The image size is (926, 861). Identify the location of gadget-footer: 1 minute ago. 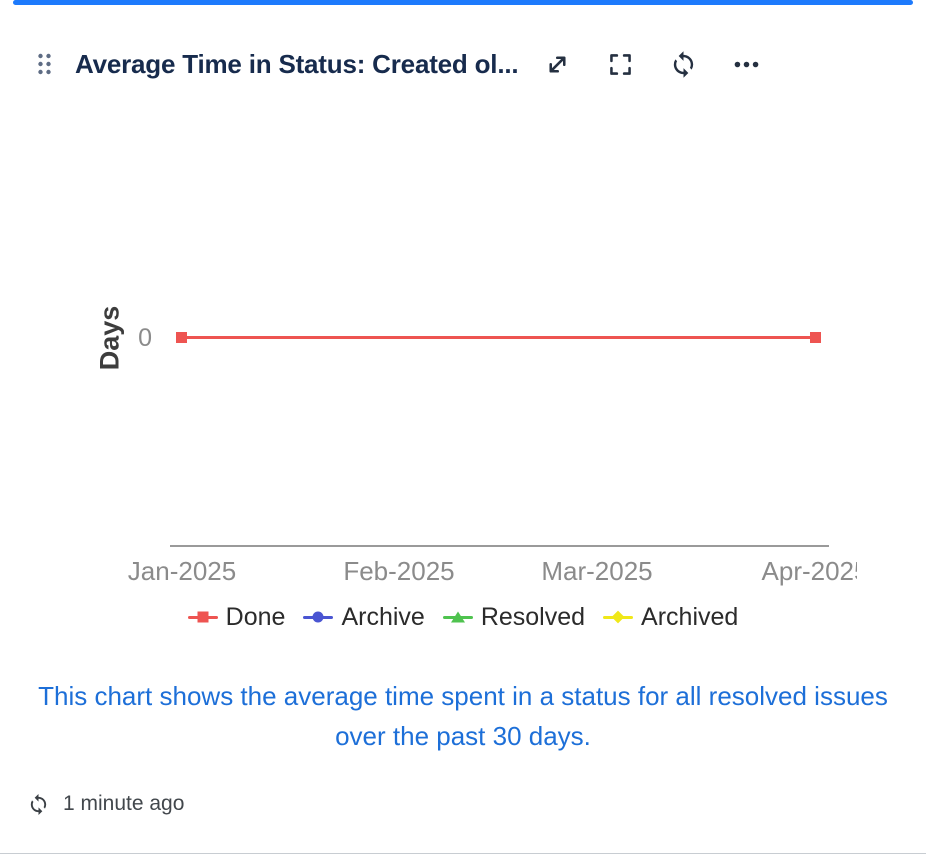
(105, 804).